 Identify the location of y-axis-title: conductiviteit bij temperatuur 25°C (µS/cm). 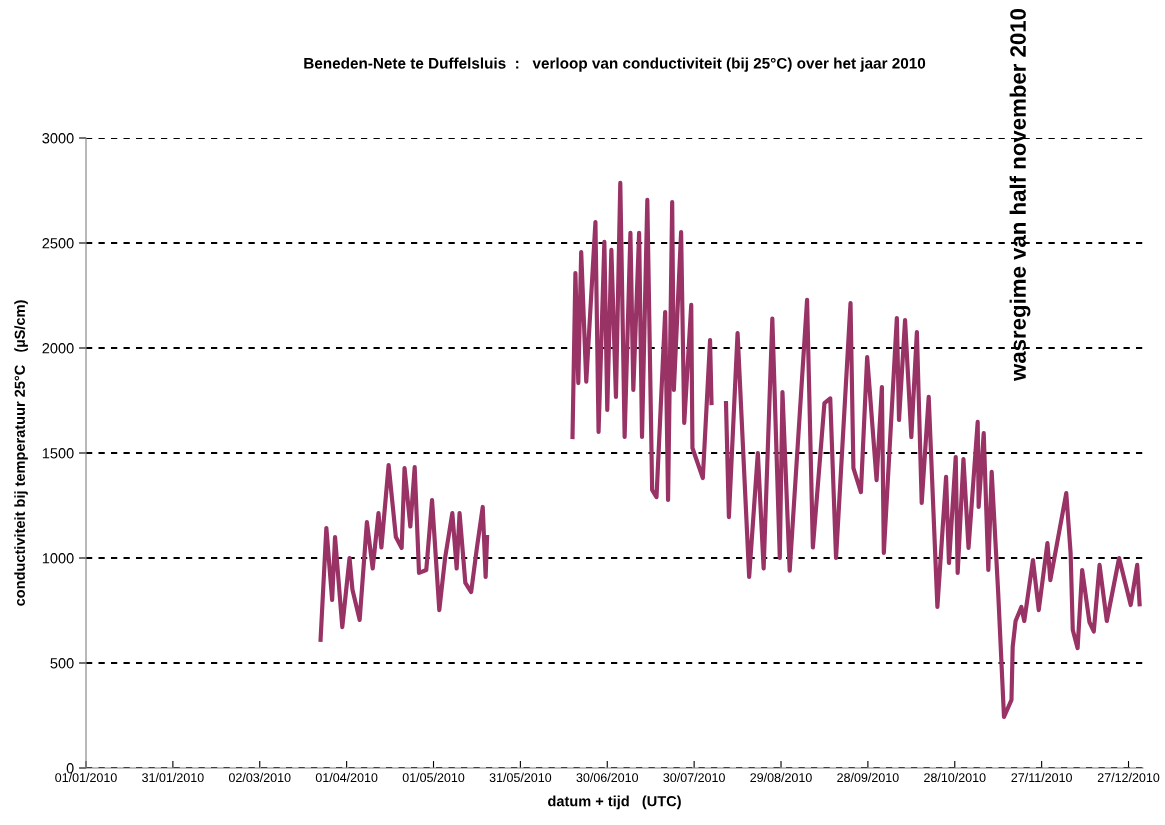
(21, 453).